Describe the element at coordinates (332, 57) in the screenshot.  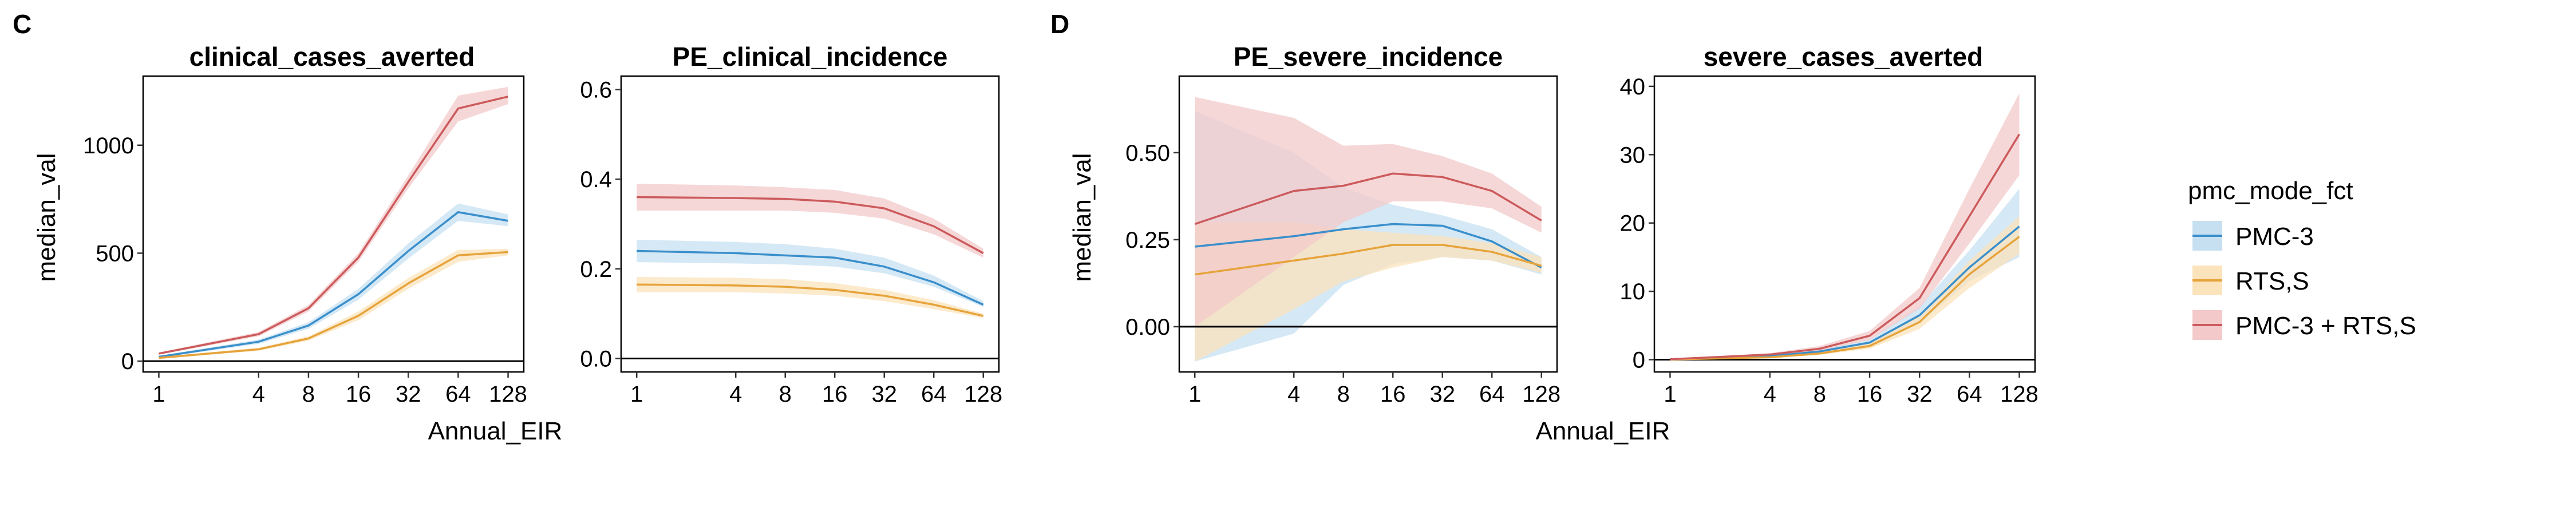
I see `facet-title: clinical_cases_averted` at that location.